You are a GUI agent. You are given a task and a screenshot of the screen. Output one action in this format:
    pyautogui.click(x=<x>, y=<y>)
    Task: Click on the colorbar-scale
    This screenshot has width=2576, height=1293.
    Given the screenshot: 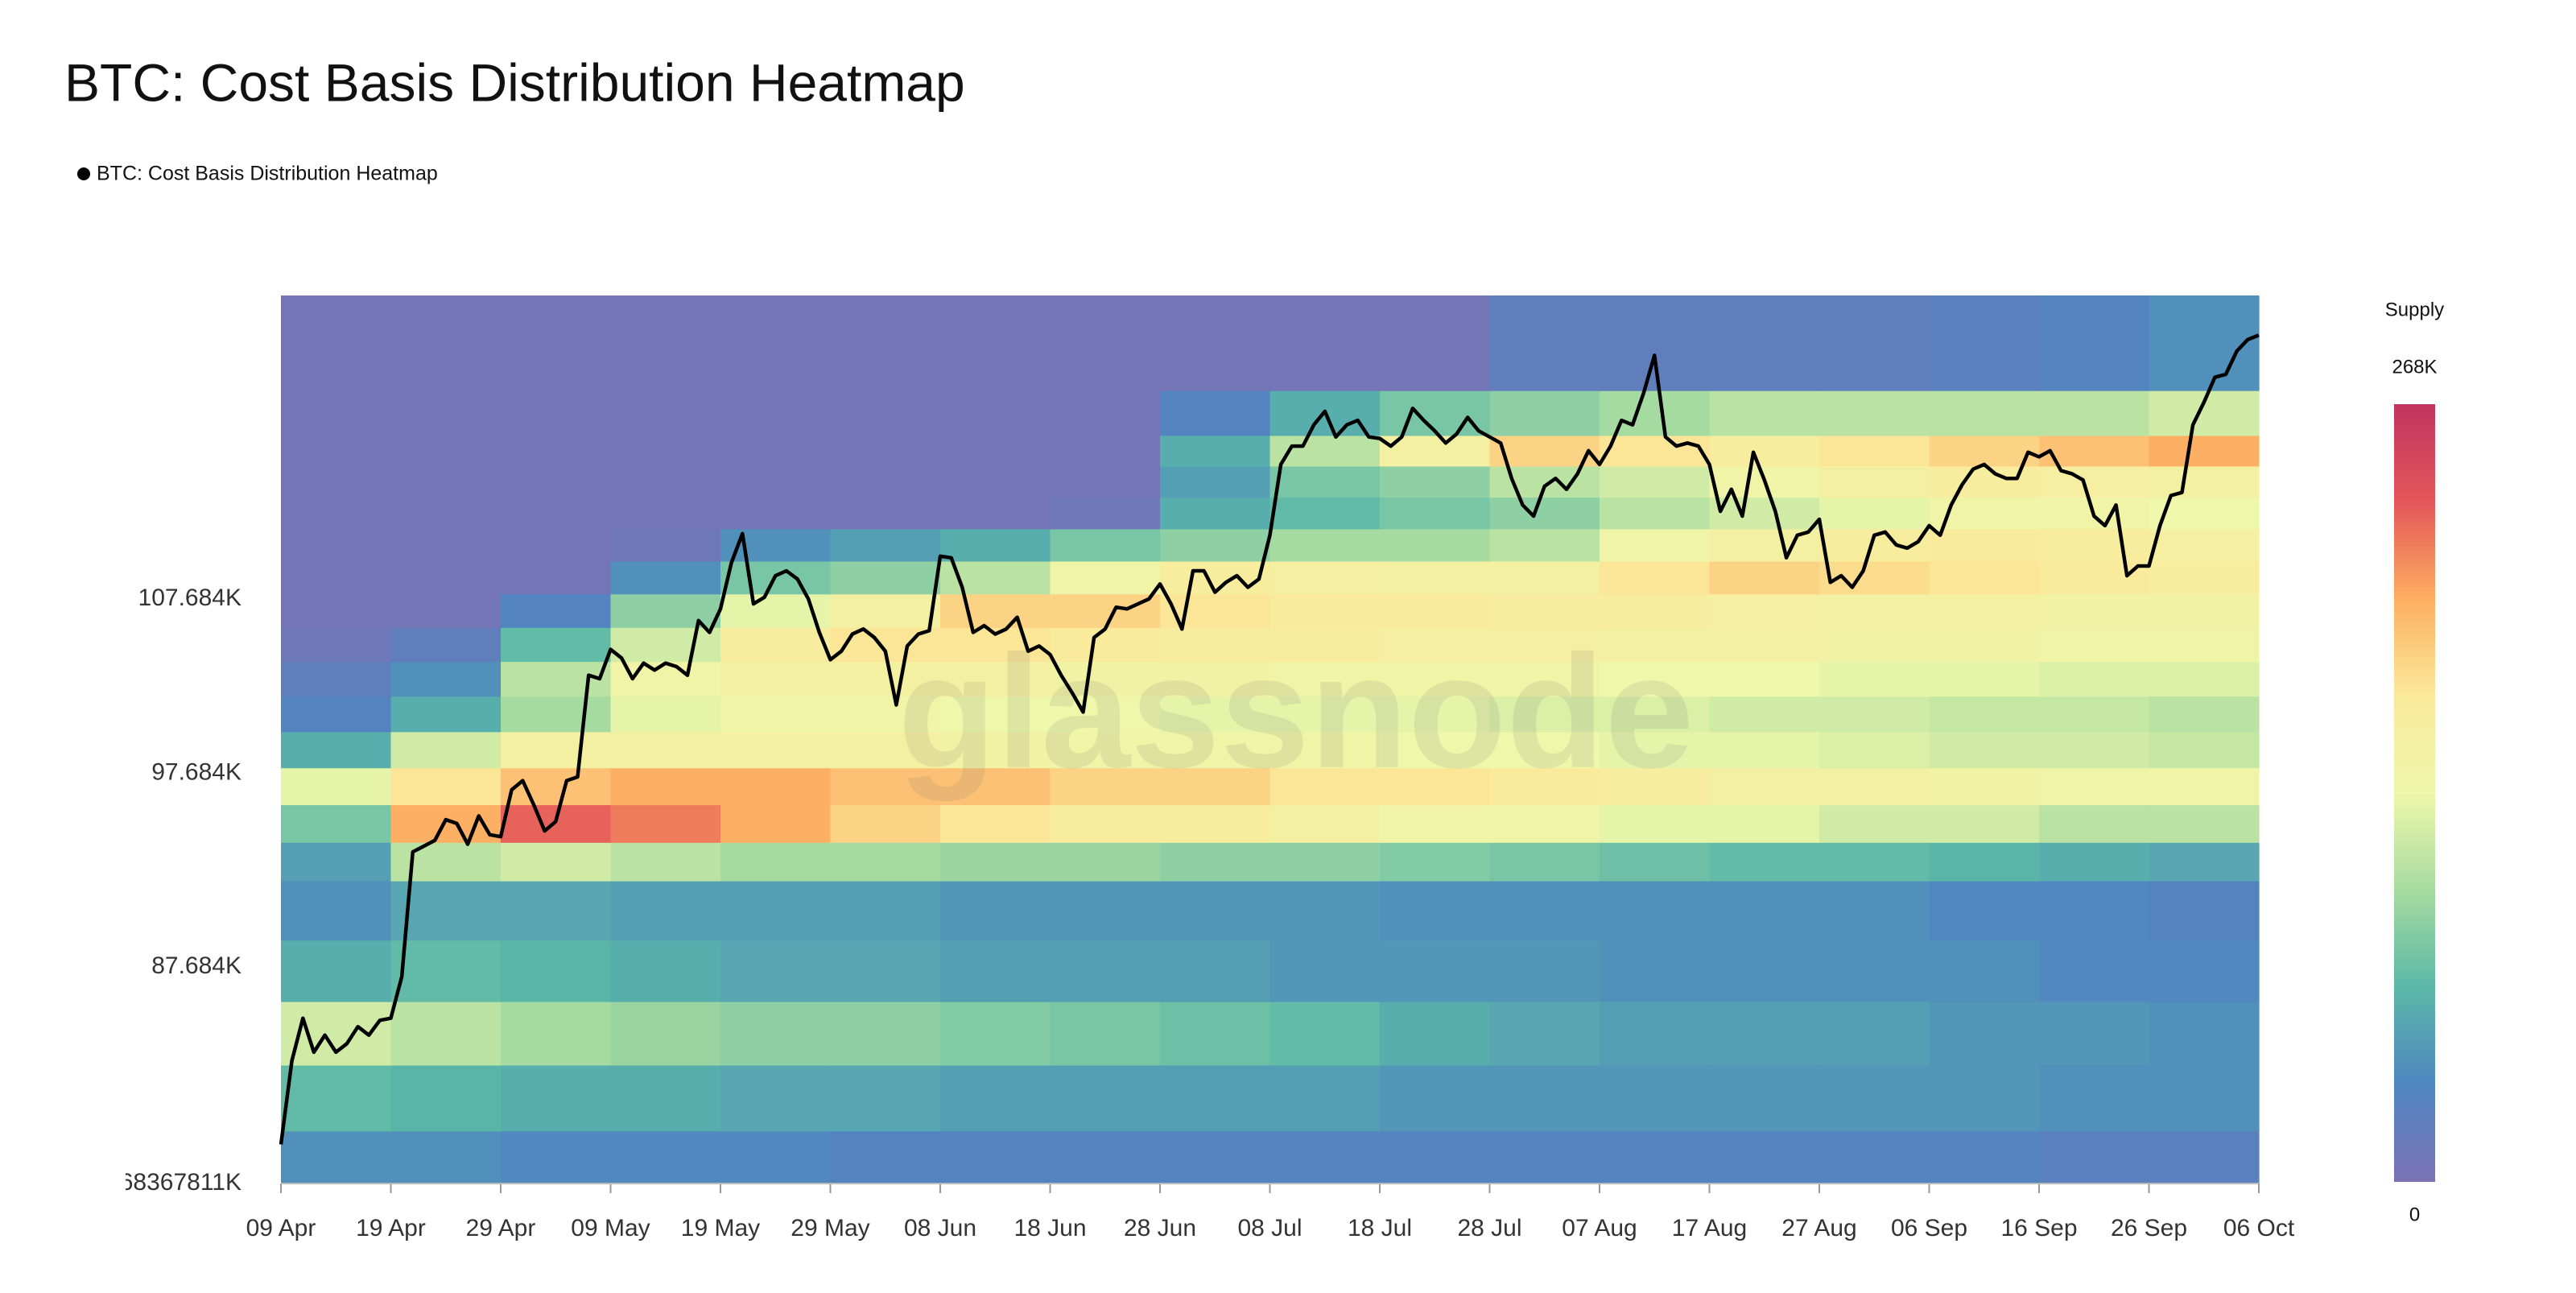 What is the action you would take?
    pyautogui.click(x=2414, y=793)
    